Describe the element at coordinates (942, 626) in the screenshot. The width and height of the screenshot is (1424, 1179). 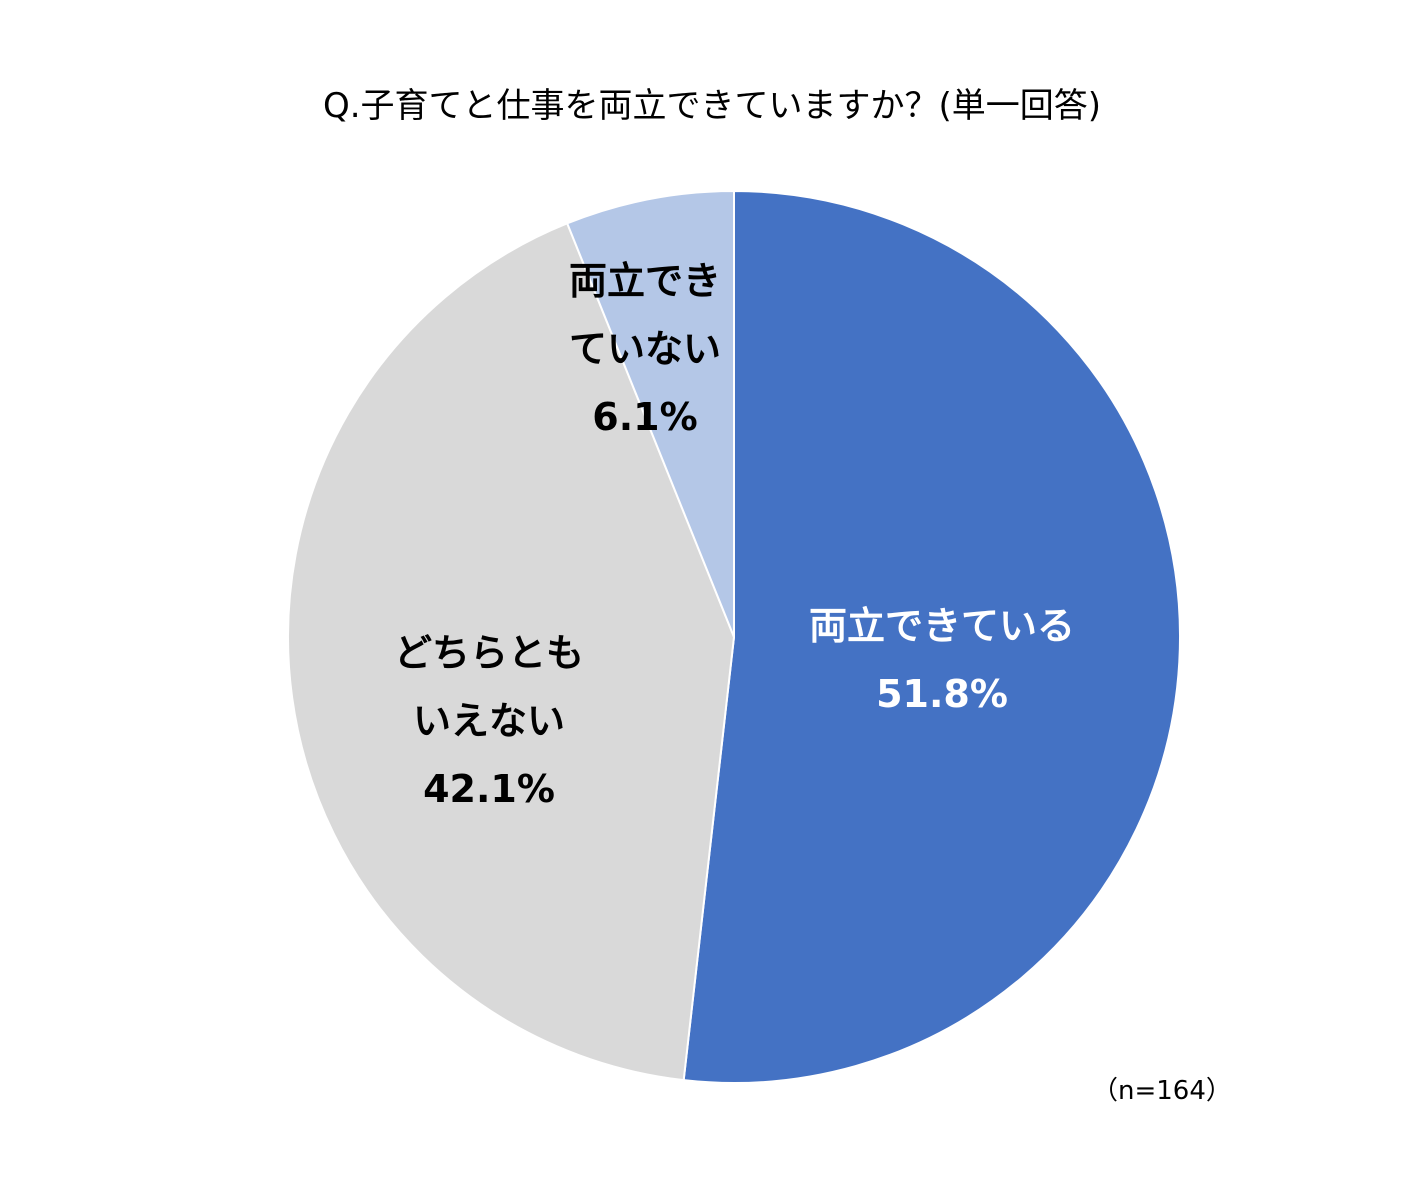
I see `slice-label-balanced-name: 両立できている` at that location.